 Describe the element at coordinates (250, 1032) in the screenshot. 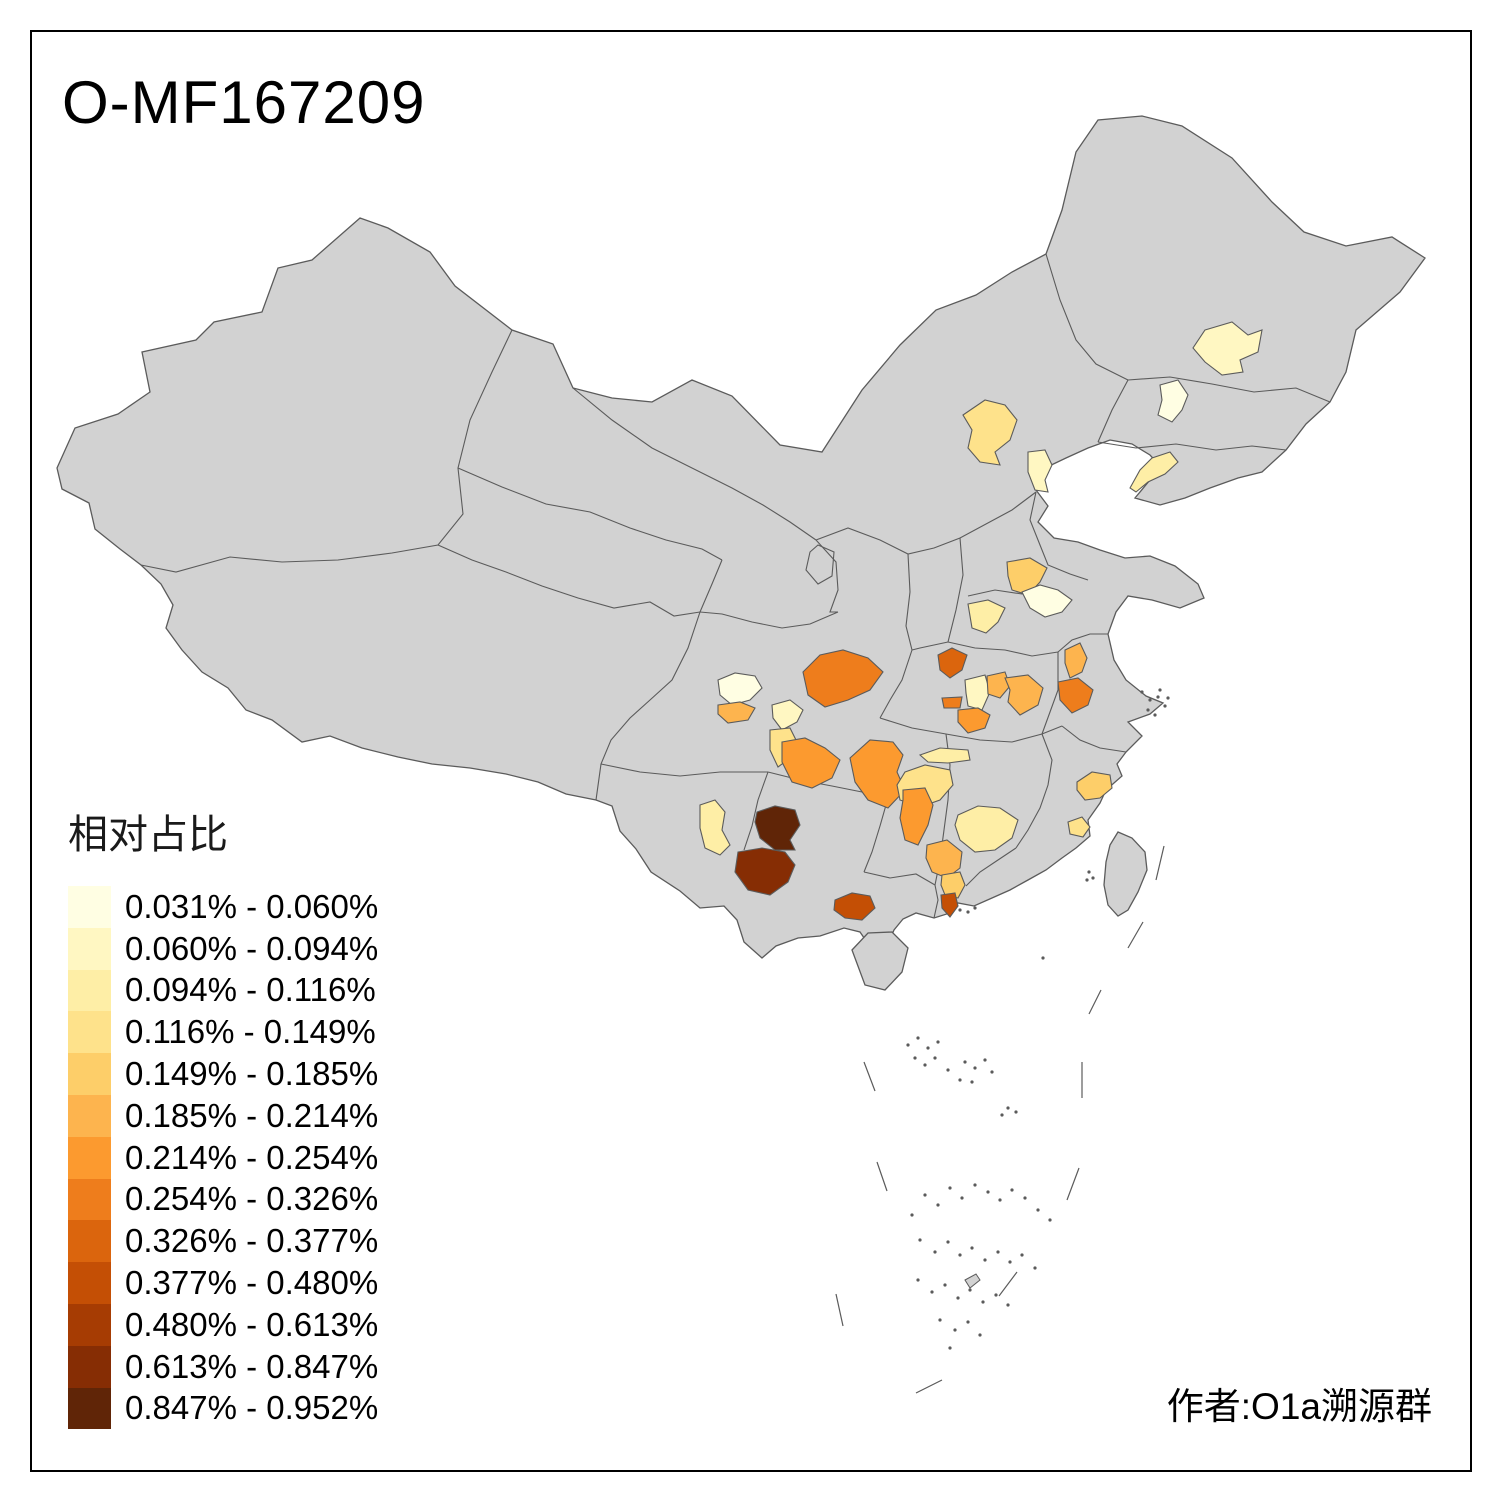

I see `legend-label: 0.116% - 0.149%` at that location.